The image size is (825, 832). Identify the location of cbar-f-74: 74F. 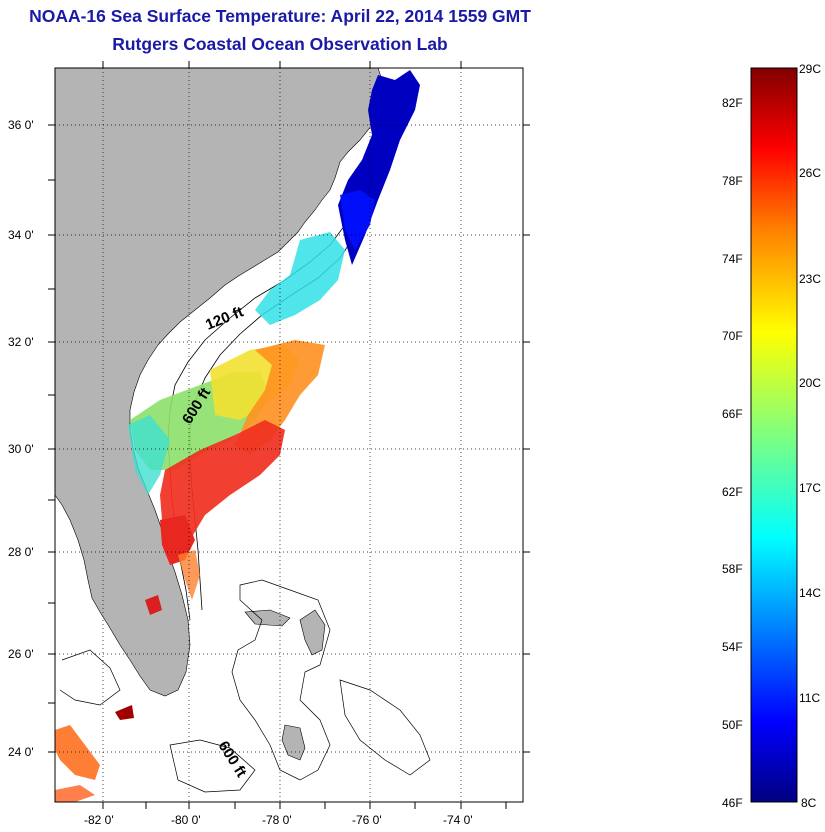
(732, 259).